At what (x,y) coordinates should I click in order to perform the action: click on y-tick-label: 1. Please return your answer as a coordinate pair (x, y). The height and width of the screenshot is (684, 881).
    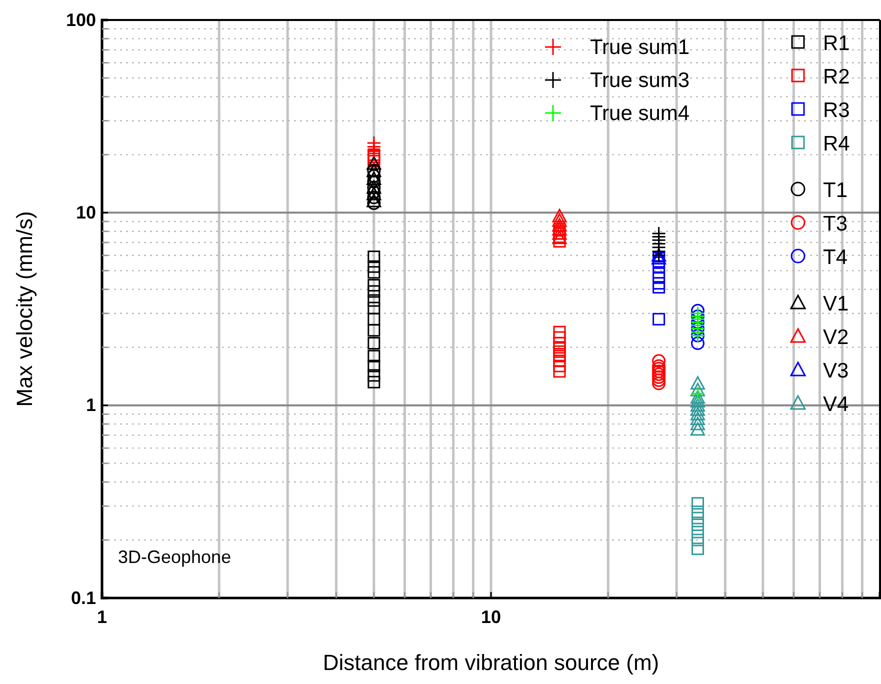
    Looking at the image, I should click on (91, 405).